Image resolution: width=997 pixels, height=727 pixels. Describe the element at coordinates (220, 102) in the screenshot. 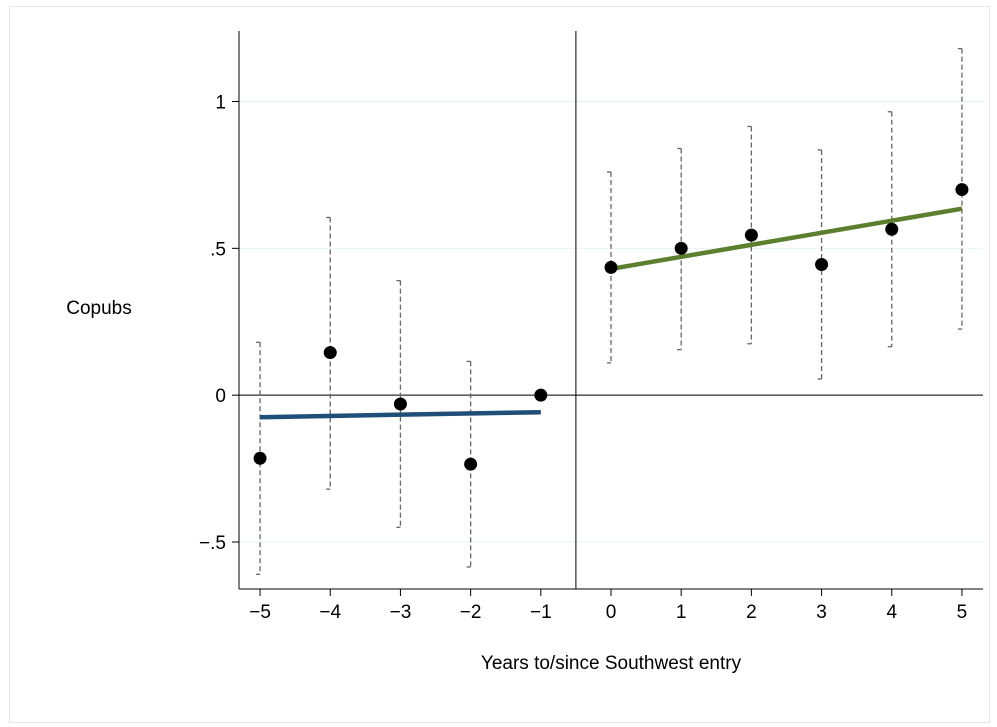

I see `y-tick-label: 1` at that location.